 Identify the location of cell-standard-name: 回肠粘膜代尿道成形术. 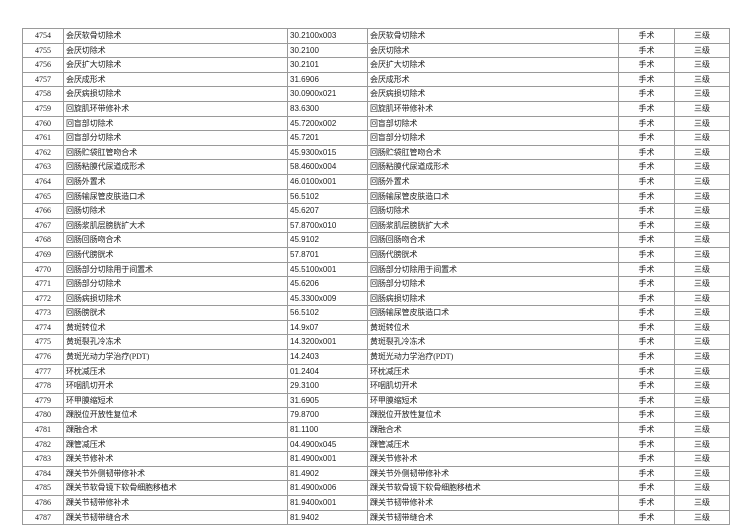
(493, 167).